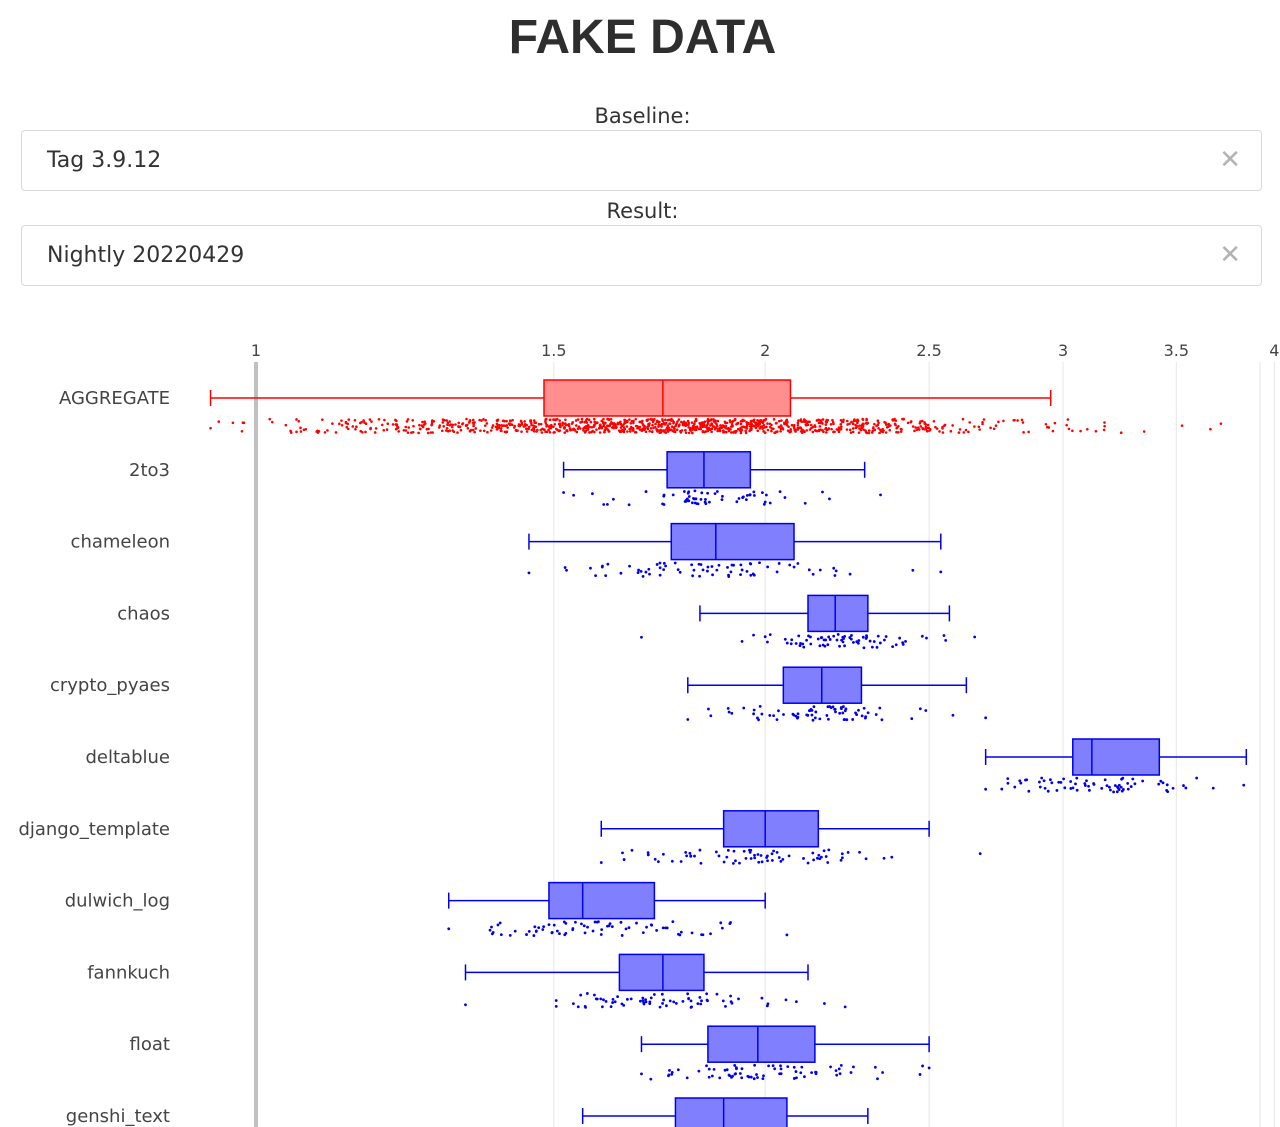 The height and width of the screenshot is (1127, 1280). What do you see at coordinates (1274, 350) in the screenshot?
I see `x-tick-label: 4` at bounding box center [1274, 350].